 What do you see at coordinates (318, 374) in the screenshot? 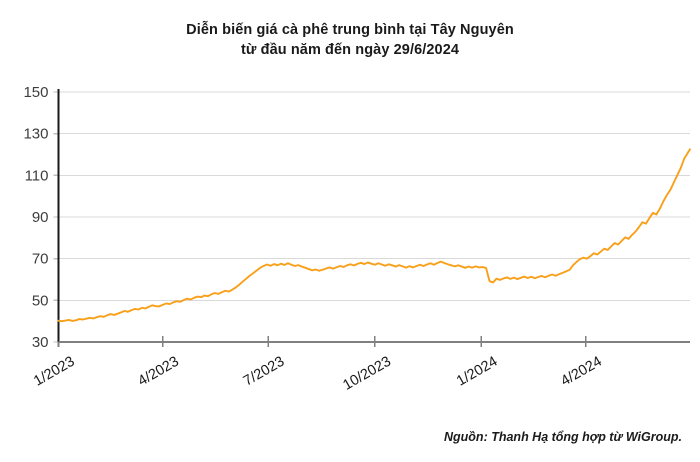
I see `x-axis-labels-group: 1/2023 4/2023 7/2023 10/2023 1/2024 4/2024` at bounding box center [318, 374].